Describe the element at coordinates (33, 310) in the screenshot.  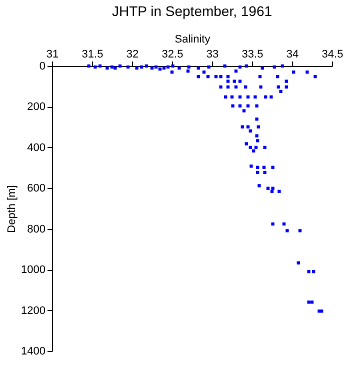
I see `y-tick-label: 1200` at that location.